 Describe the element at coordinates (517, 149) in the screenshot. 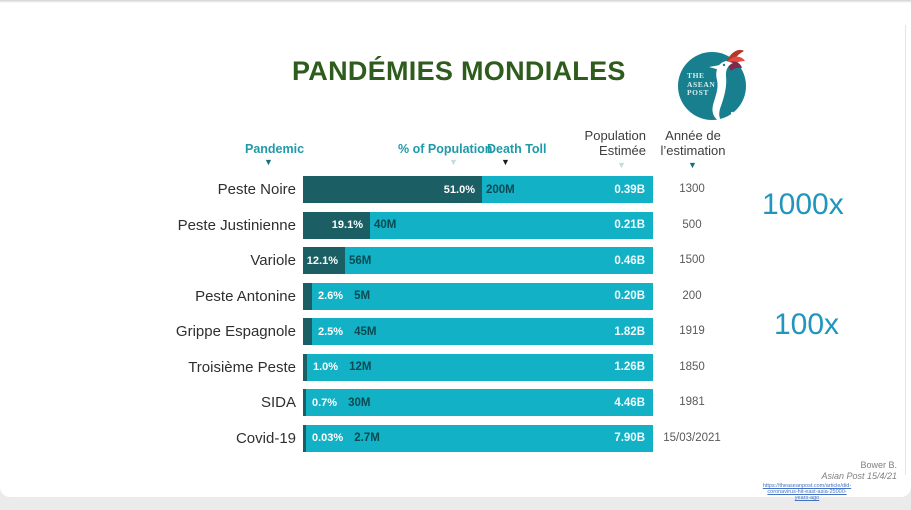

I see `col-header-death-toll: Death Toll` at that location.